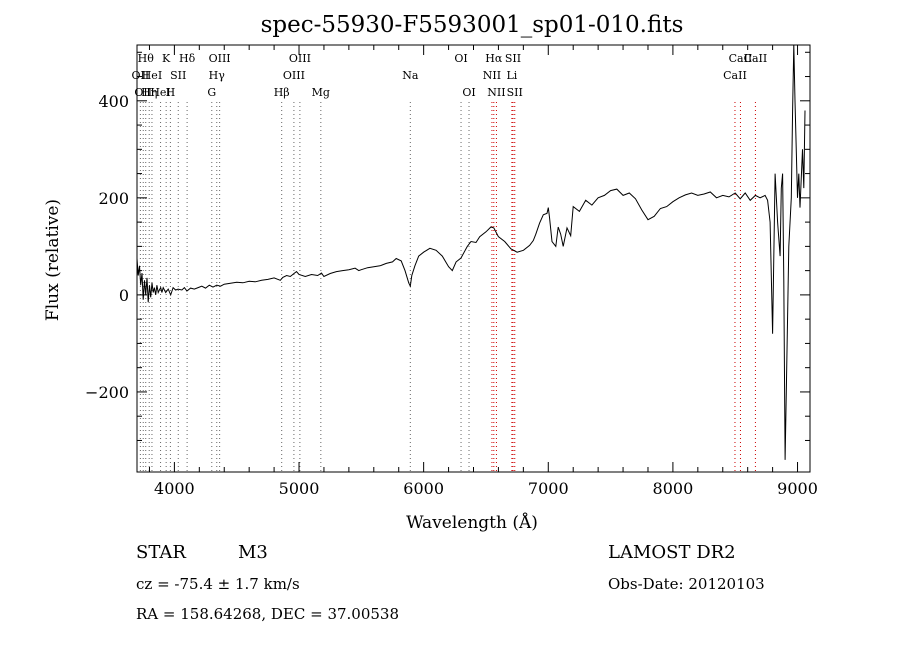 The width and height of the screenshot is (900, 650). Describe the element at coordinates (492, 75) in the screenshot. I see `line-label-20: NII` at that location.